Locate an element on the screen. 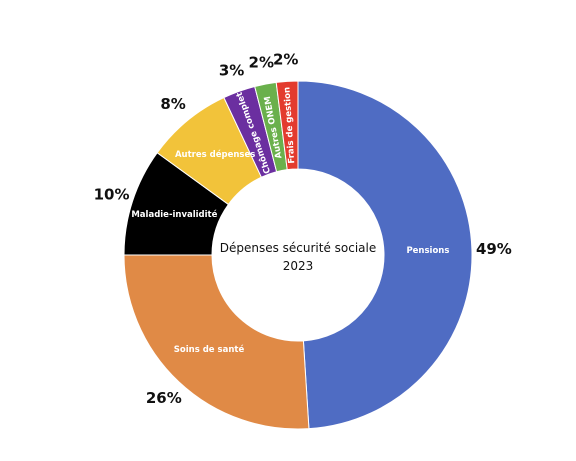 The height and width of the screenshot is (461, 576). percent-label-autres-depenses: 8% is located at coordinates (172, 104).